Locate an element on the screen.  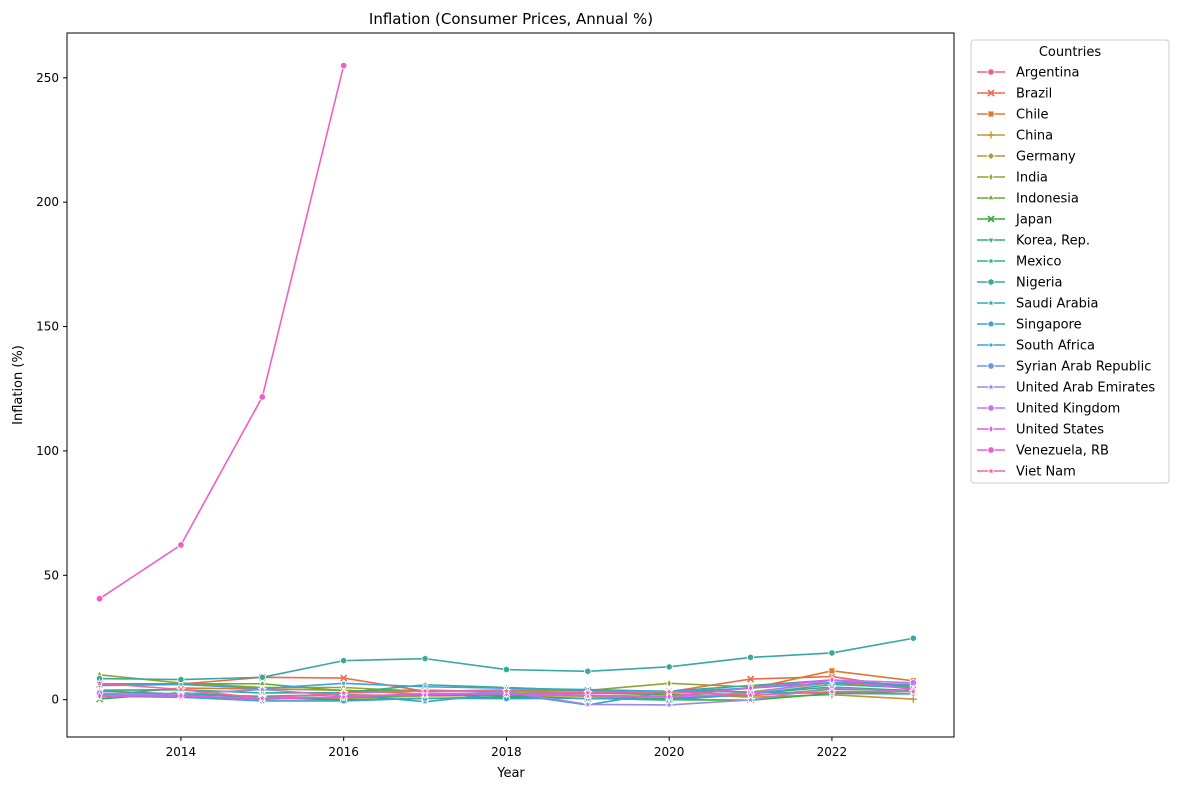
legend-item-mexico: Mexico is located at coordinates (1019, 262).